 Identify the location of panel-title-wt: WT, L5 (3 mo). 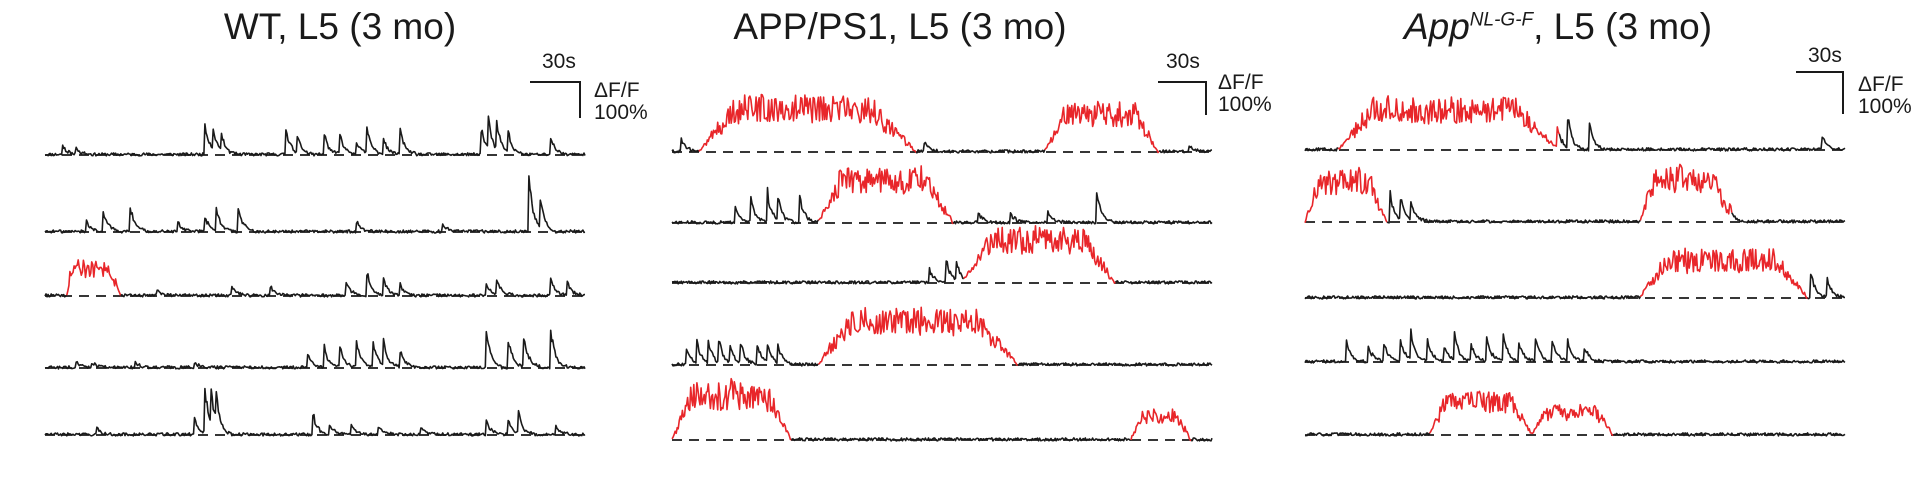
(340, 26).